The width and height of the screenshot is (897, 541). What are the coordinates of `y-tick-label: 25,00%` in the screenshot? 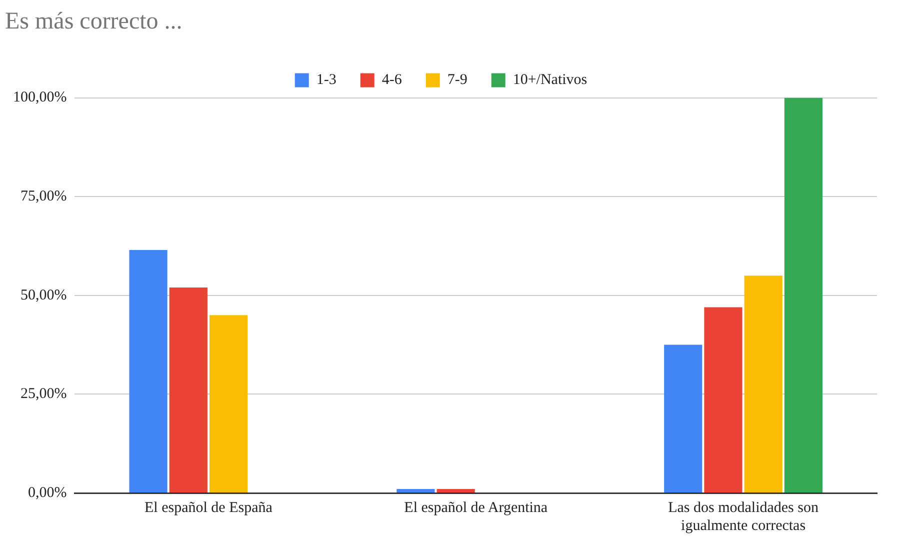 It's located at (43, 394).